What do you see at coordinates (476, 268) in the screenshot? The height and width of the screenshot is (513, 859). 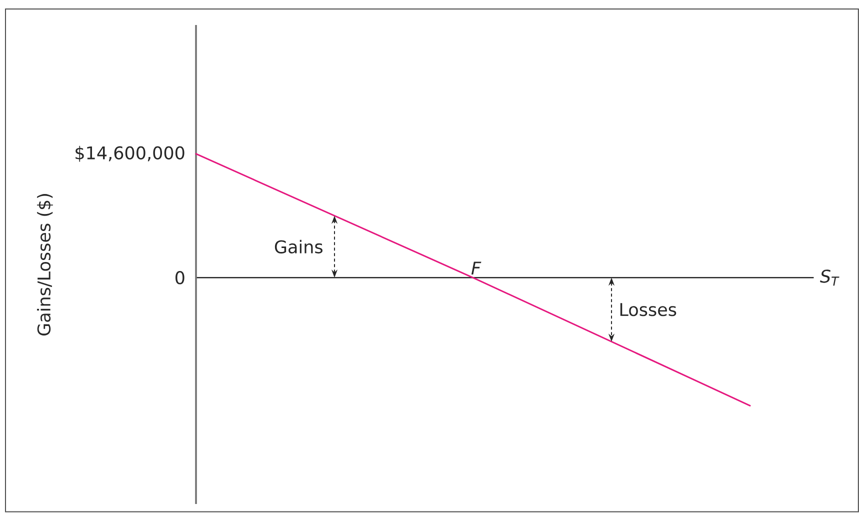 I see `x-tick-label: F` at bounding box center [476, 268].